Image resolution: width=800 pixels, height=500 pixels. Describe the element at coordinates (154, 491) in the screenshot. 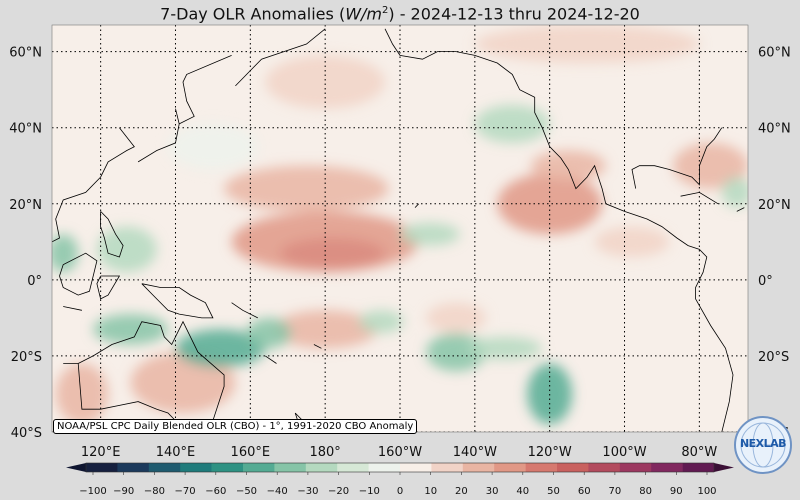

I see `colorbar-tick-label: −80` at that location.